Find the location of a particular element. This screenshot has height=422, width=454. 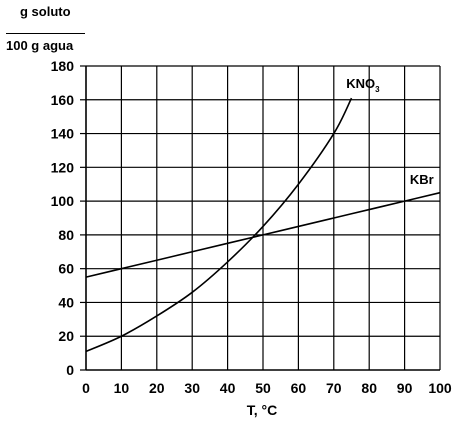

y-axis-label-numerator: g soluto is located at coordinates (45, 11).